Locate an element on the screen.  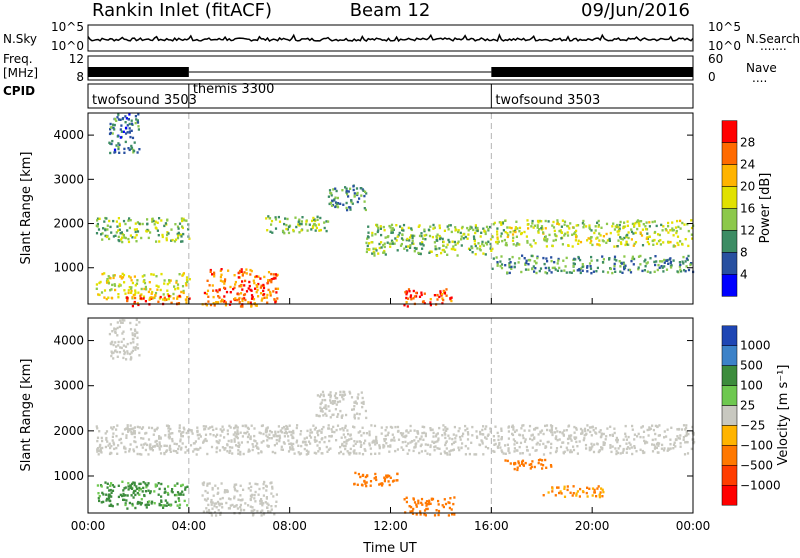
cpid-segment-label-2: twofsound 3503 is located at coordinates (547, 100).